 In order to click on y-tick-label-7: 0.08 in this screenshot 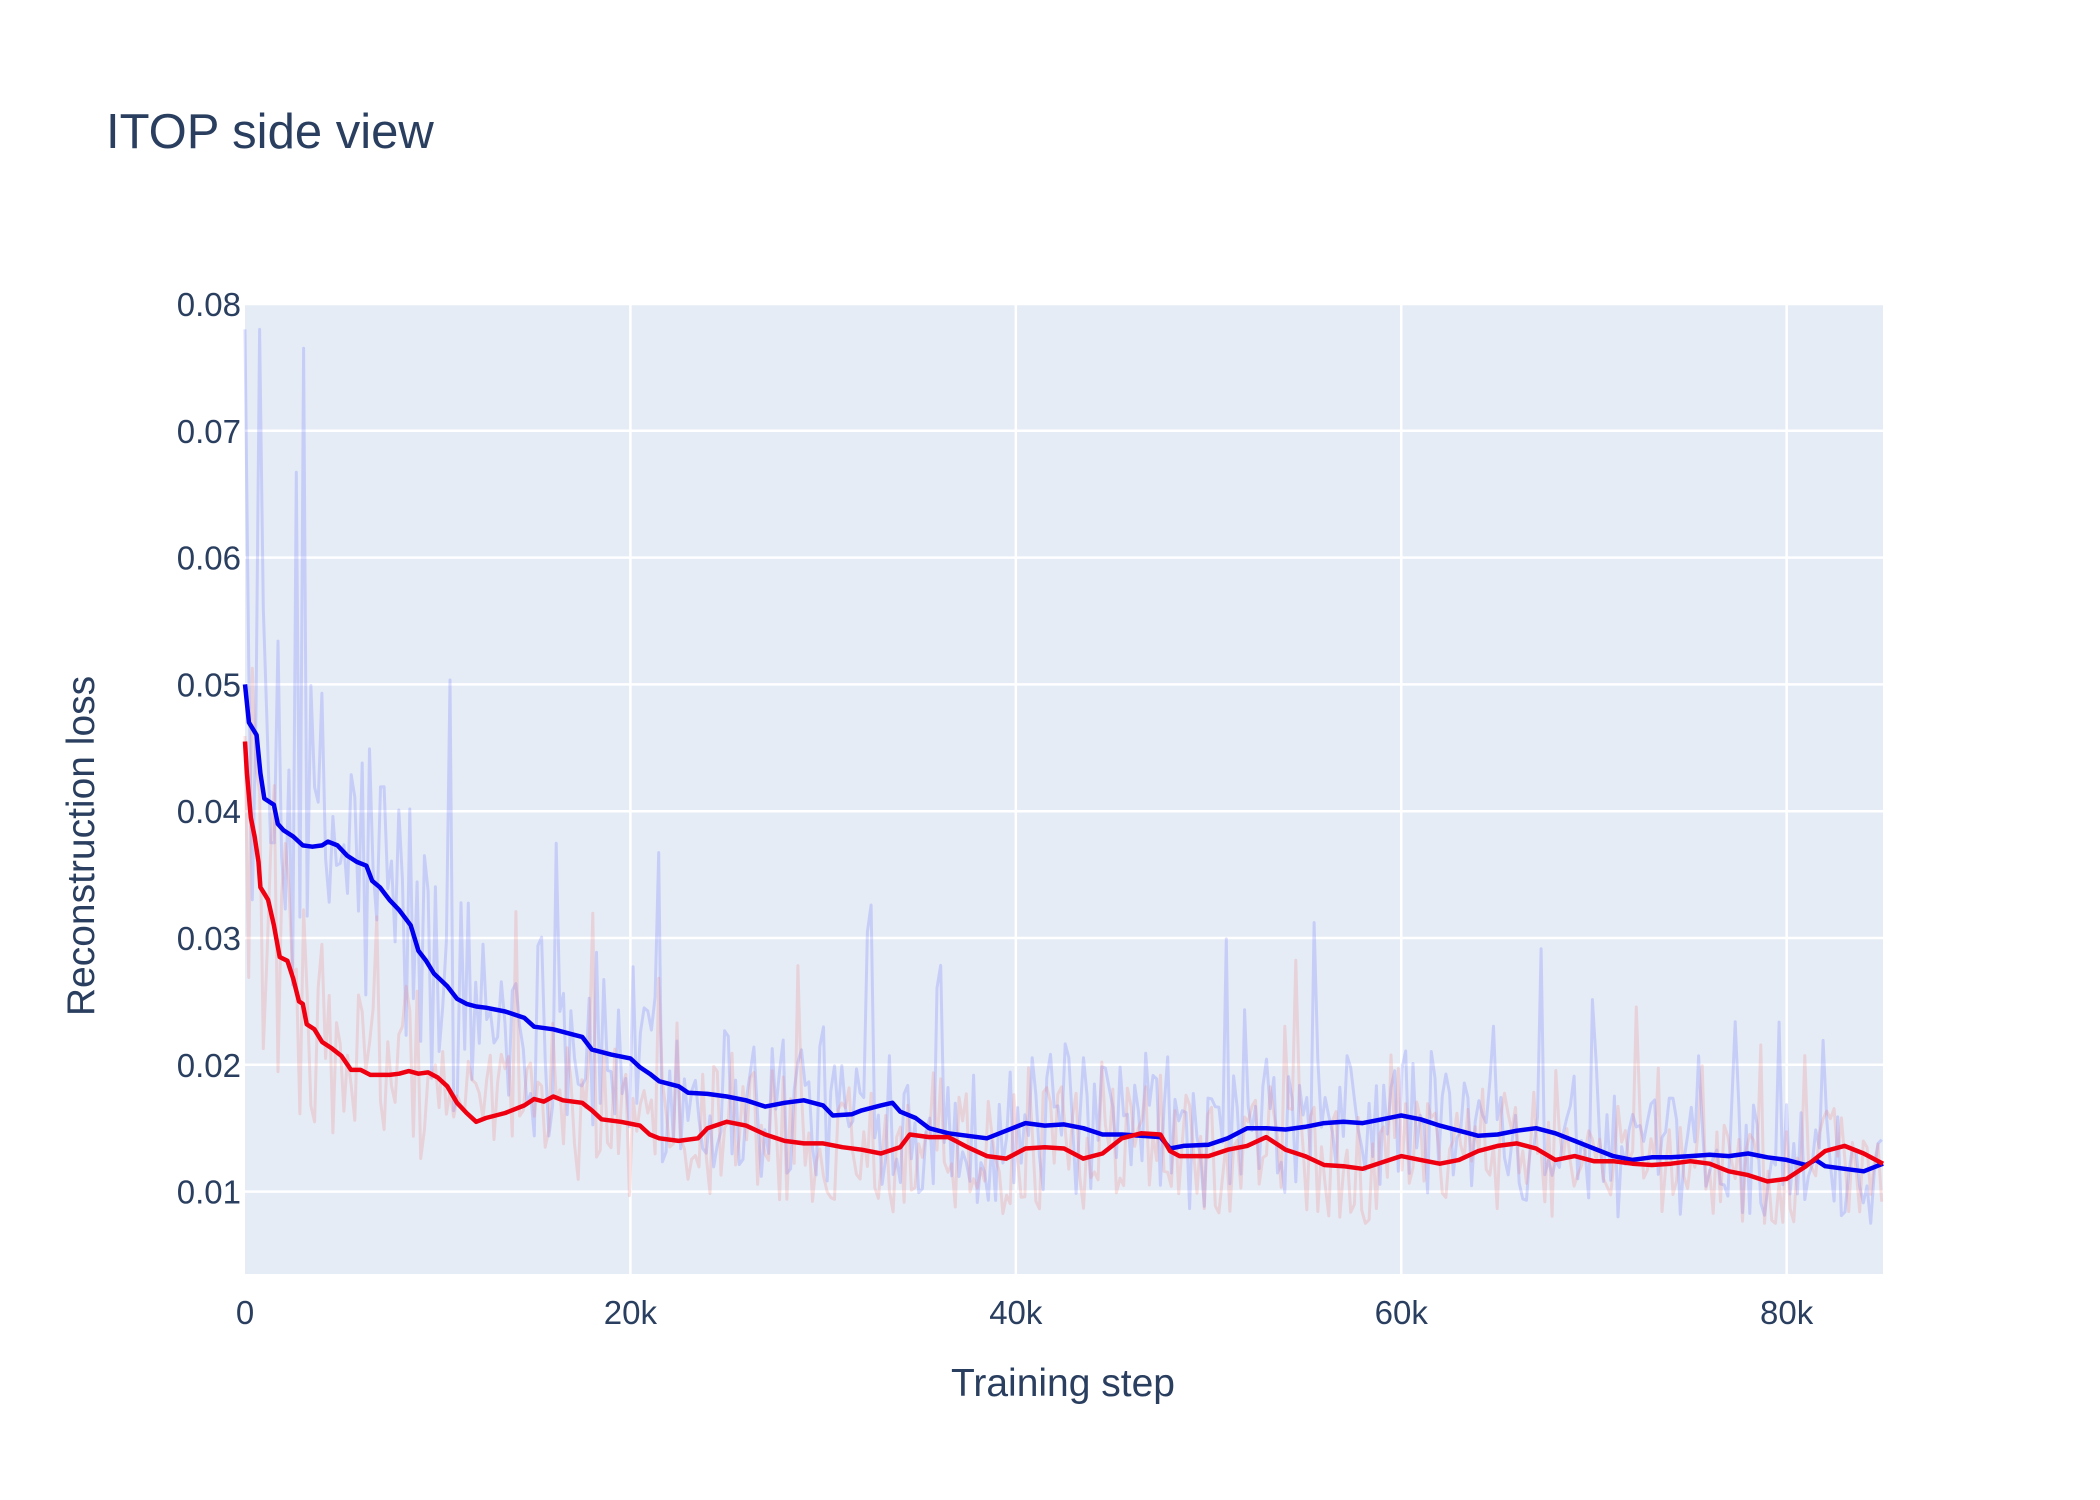, I will do `click(209, 304)`.